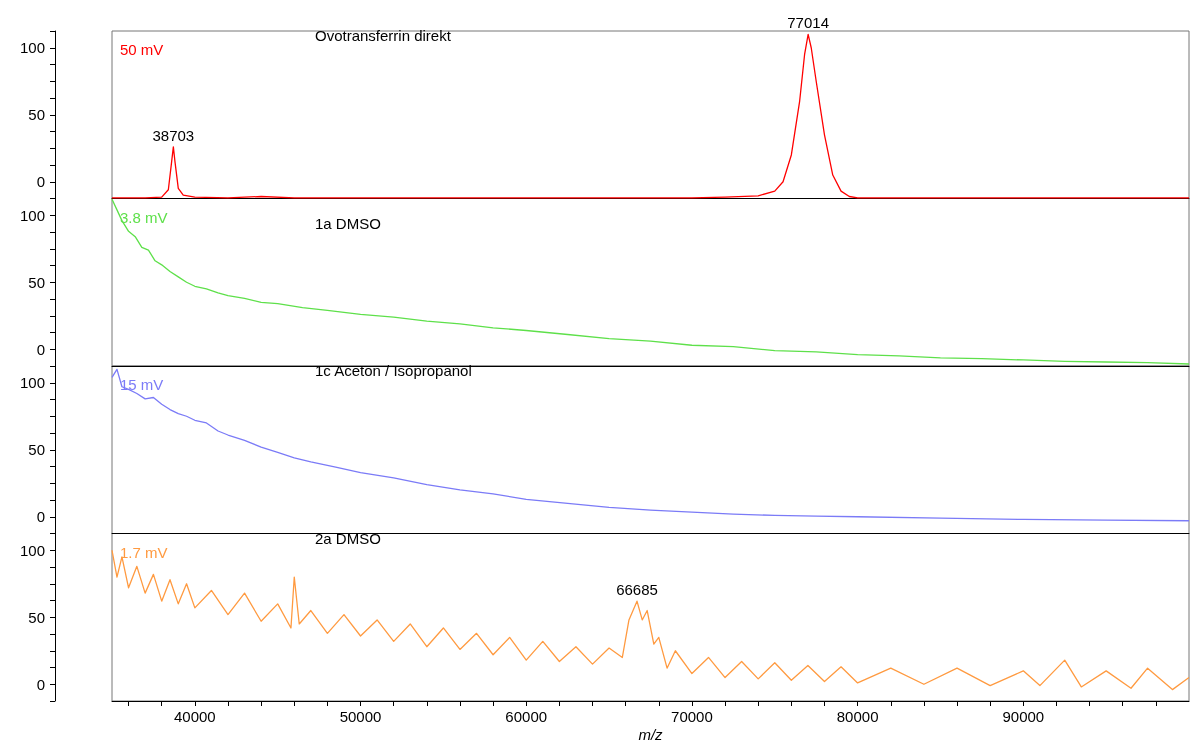  I want to click on text: 1a DMSO, so click(348, 223).